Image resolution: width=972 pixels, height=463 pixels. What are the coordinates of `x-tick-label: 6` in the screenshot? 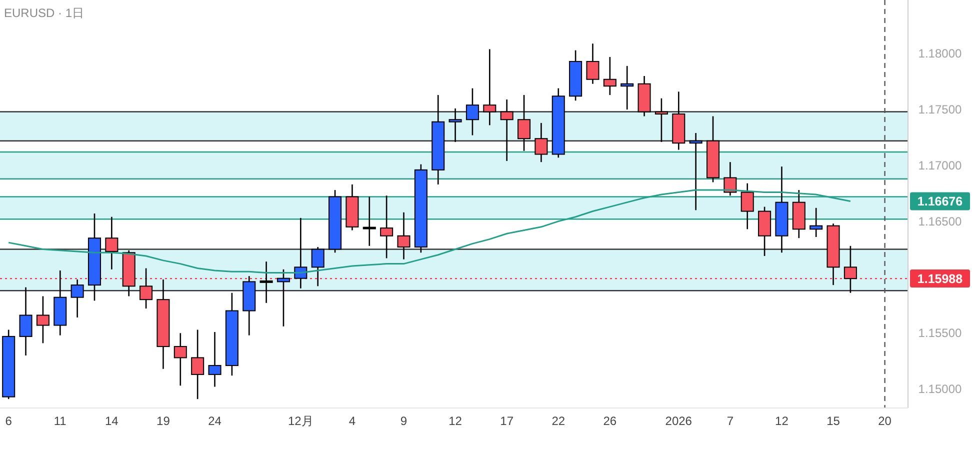 It's located at (8, 421).